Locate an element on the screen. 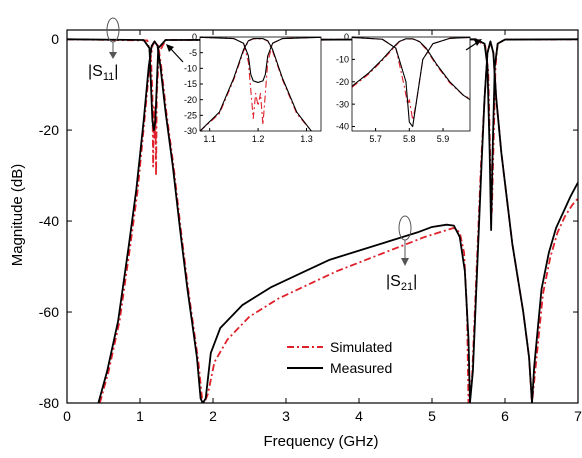 The image size is (582, 458). s11-label: |S11| is located at coordinates (103, 73).